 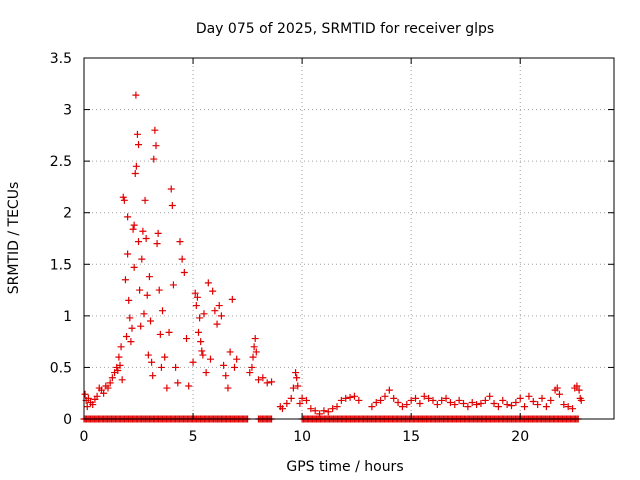 What do you see at coordinates (84, 437) in the screenshot?
I see `x-tick-label: 0` at bounding box center [84, 437].